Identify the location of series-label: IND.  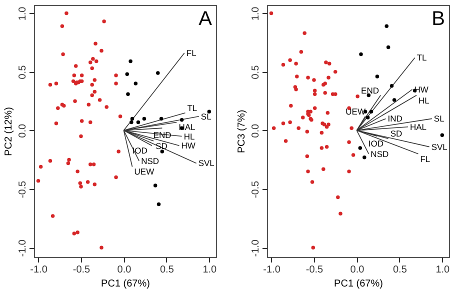
(395, 119).